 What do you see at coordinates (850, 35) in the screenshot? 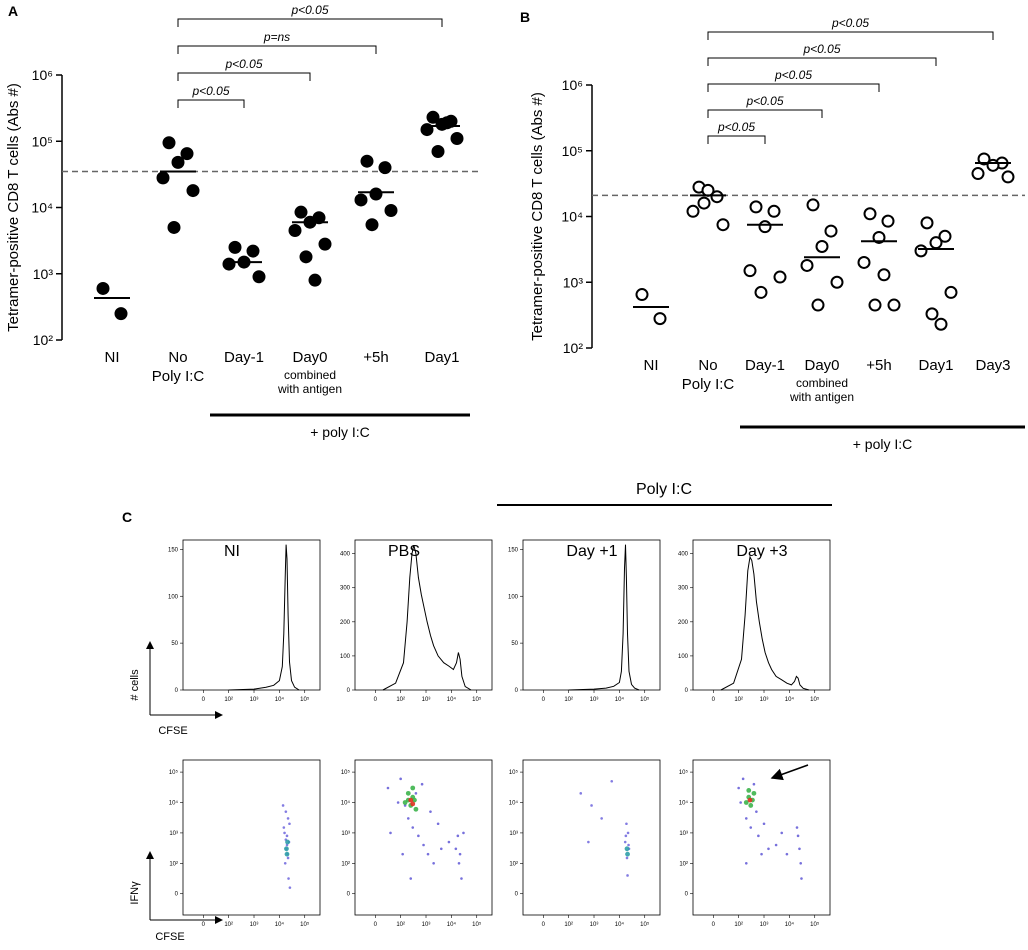
I see `comparison-bracket` at bounding box center [850, 35].